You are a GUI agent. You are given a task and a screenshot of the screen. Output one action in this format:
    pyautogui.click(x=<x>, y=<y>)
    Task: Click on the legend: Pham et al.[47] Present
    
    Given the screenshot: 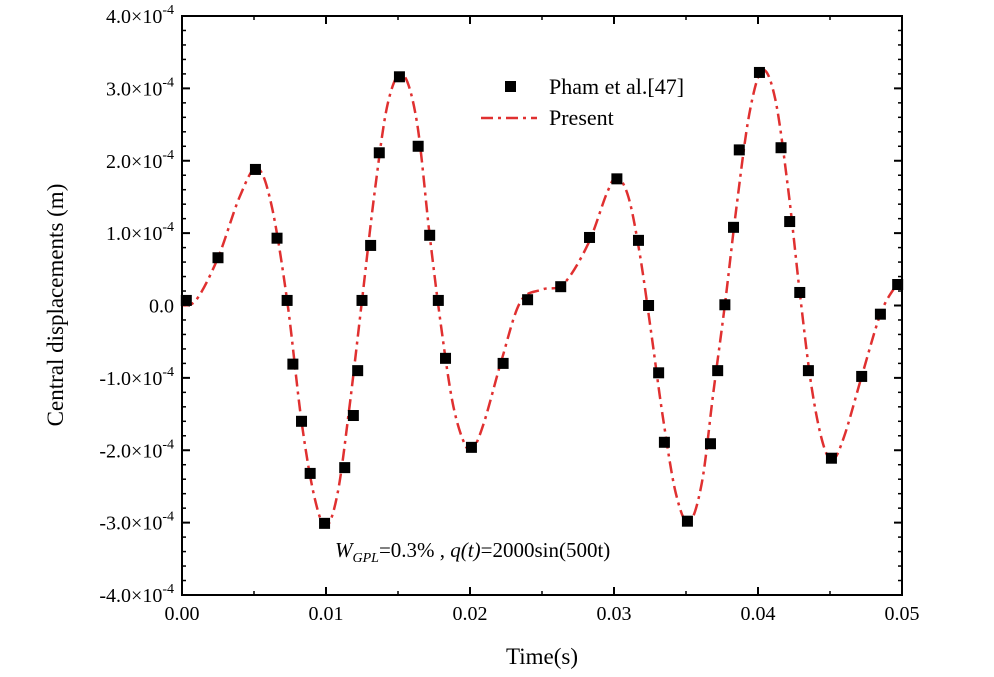 What is the action you would take?
    pyautogui.click(x=582, y=102)
    